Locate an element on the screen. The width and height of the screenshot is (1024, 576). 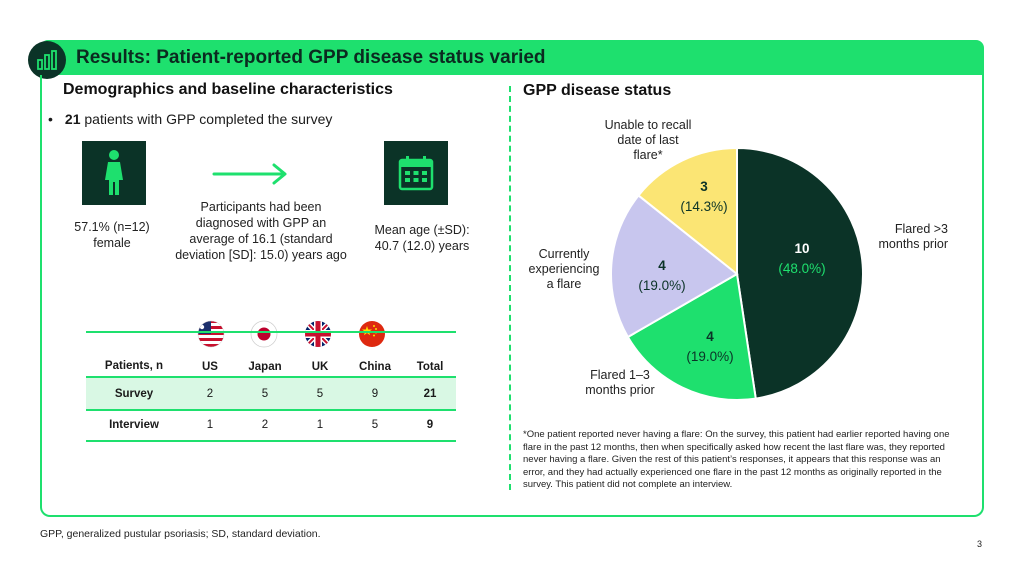
logo-badge is located at coordinates (47, 60).